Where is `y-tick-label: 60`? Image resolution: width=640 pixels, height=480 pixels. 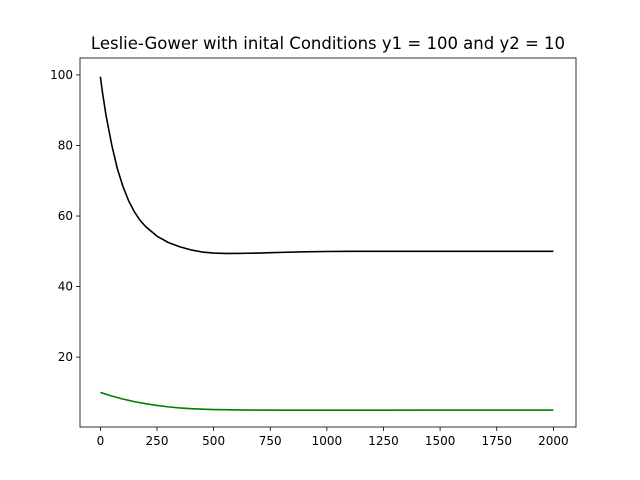 y-tick-label: 60 is located at coordinates (65, 216).